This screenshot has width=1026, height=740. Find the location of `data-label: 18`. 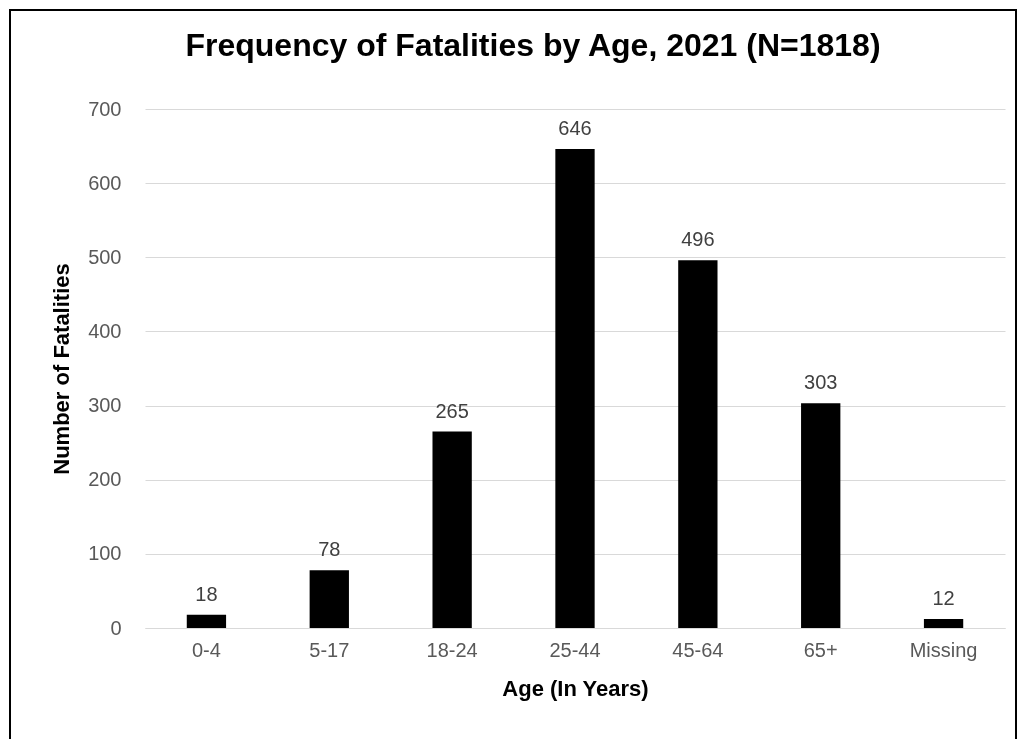

data-label: 18 is located at coordinates (206, 593).